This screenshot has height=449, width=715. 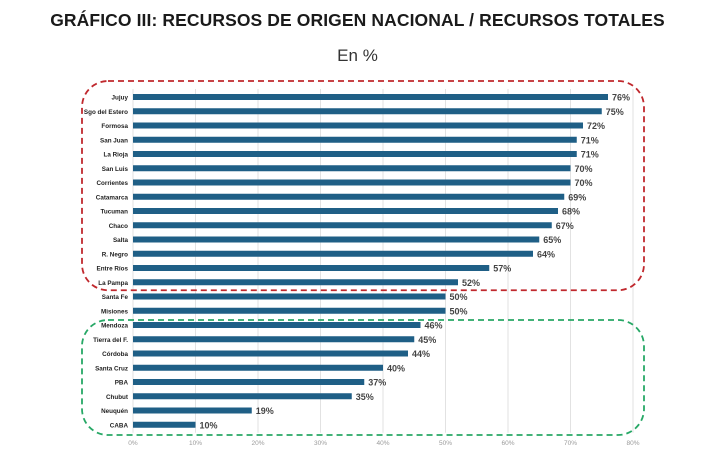 What do you see at coordinates (320, 443) in the screenshot?
I see `x-tick-label: 30%` at bounding box center [320, 443].